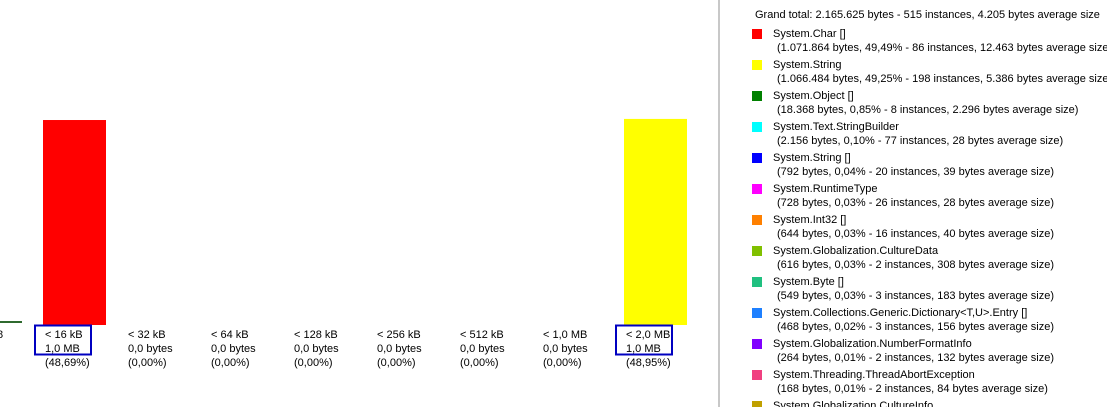  Describe the element at coordinates (565, 335) in the screenshot. I see `column-label: < 1,0 MB` at that location.